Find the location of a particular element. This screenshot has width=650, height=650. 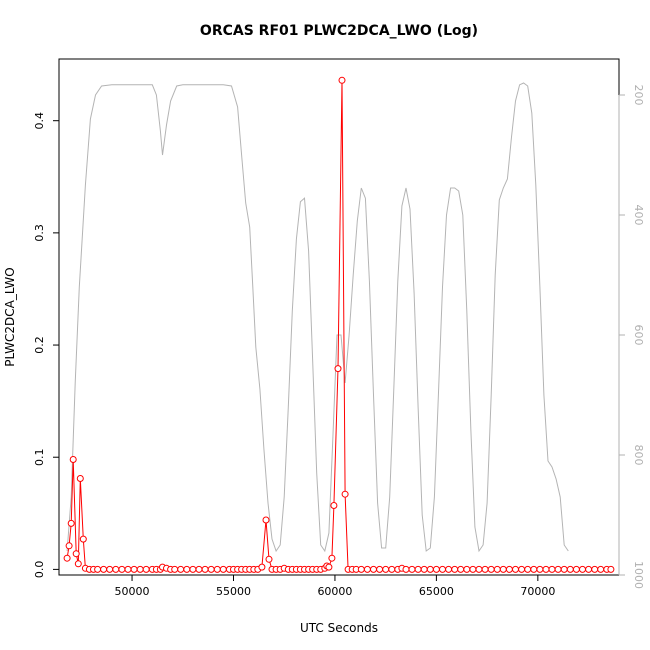

x-tick-label: 50000 is located at coordinates (132, 591).